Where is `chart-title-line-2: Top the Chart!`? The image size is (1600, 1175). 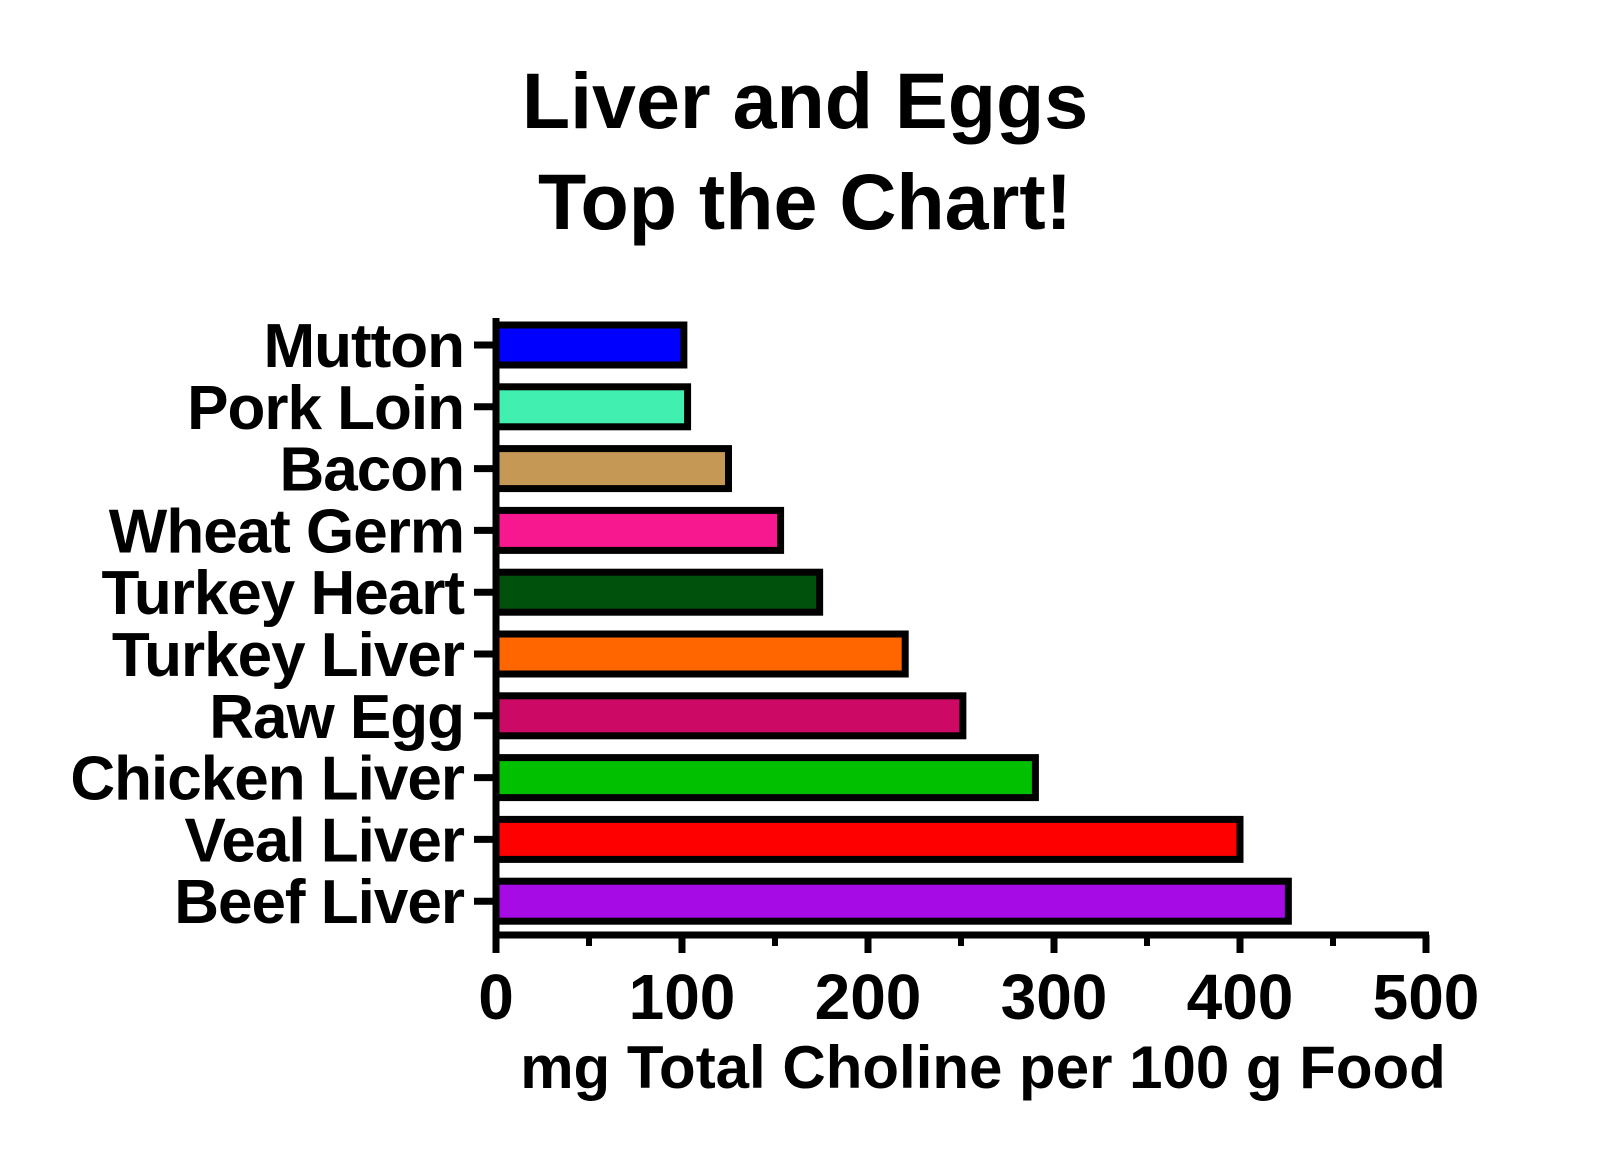 chart-title-line-2: Top the Chart! is located at coordinates (805, 201).